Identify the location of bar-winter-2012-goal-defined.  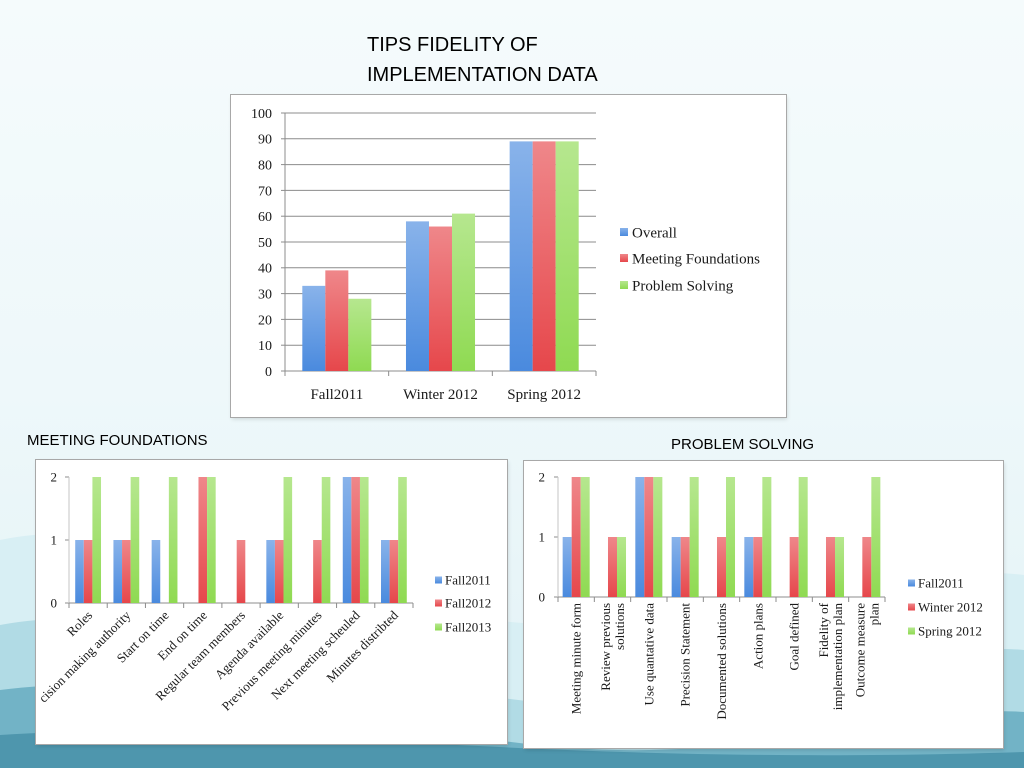
(794, 567).